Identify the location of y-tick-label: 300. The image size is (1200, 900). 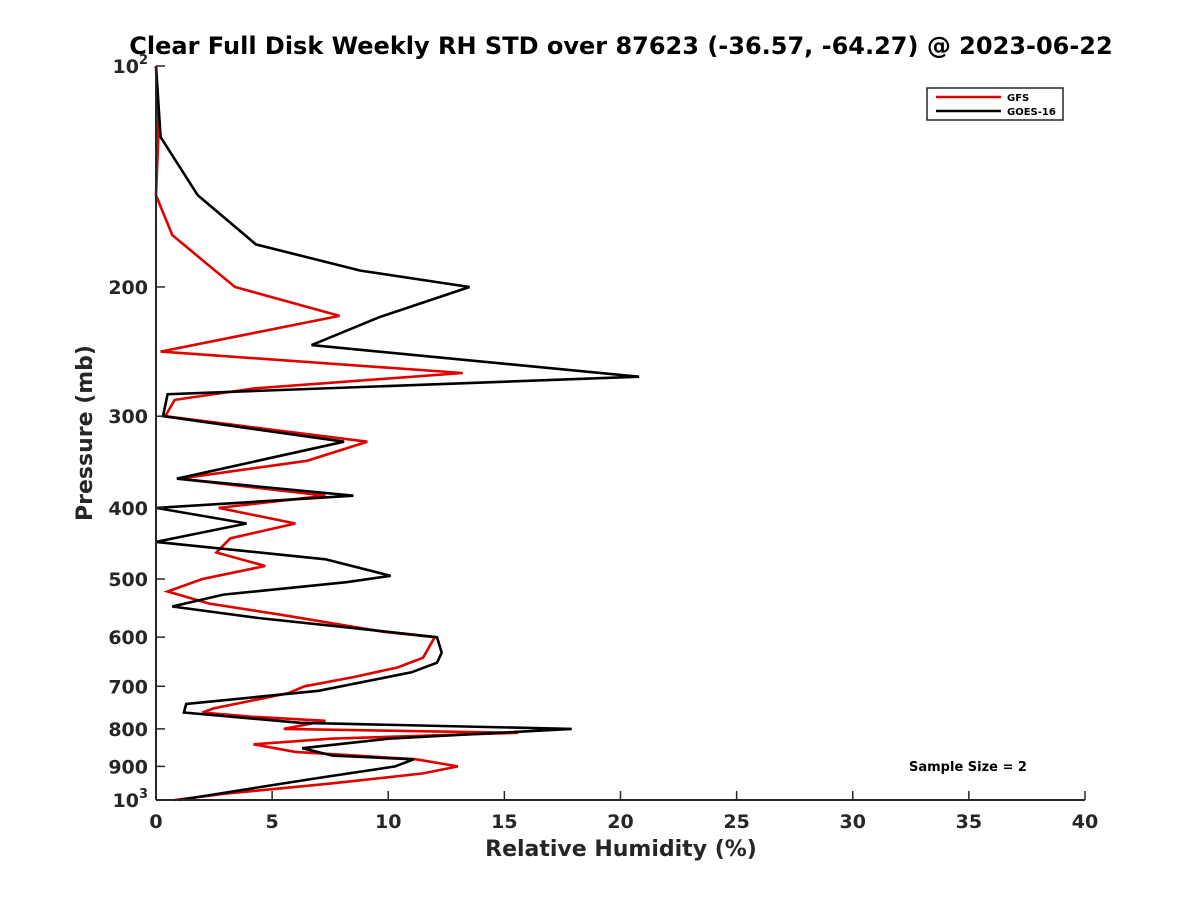
(128, 417).